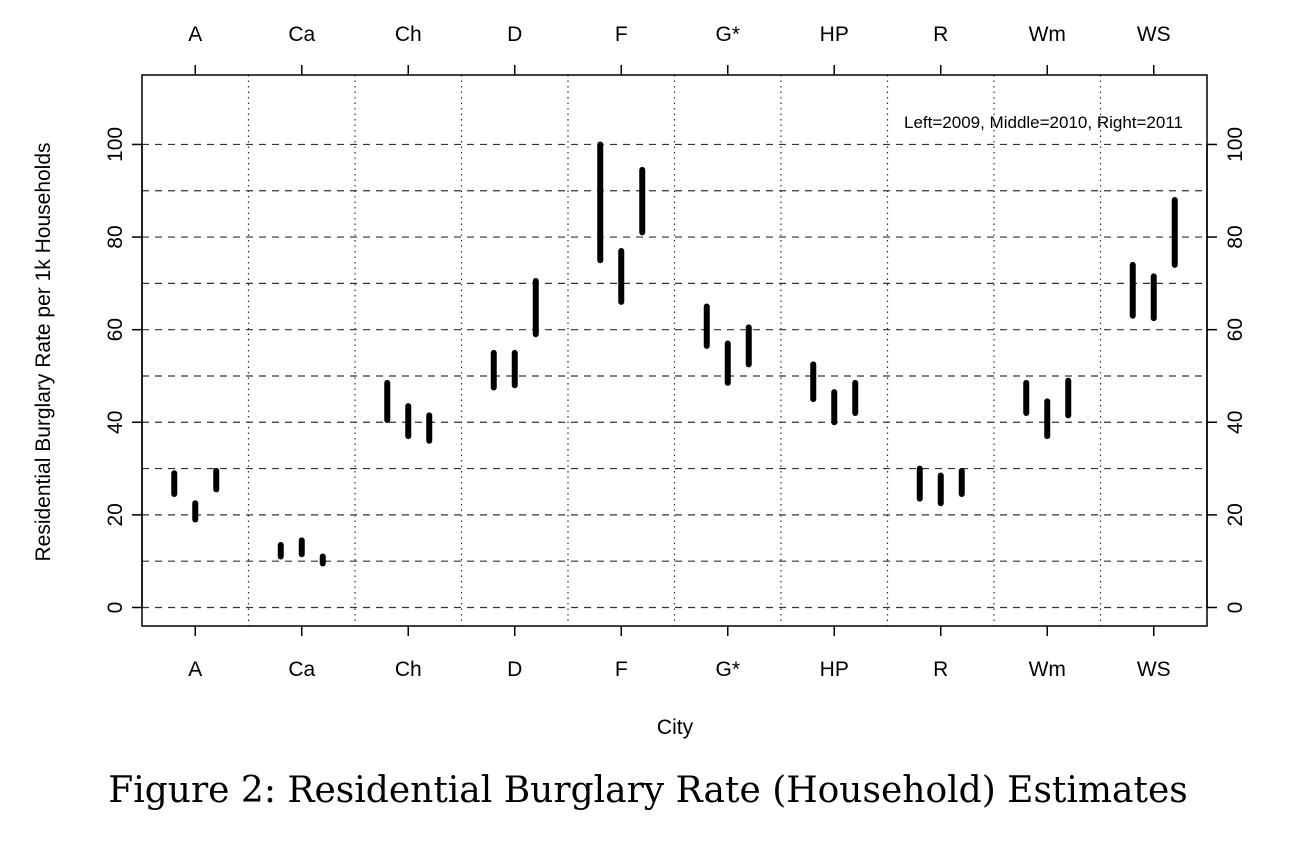  What do you see at coordinates (1235, 329) in the screenshot?
I see `y-tick-label-right: 60` at bounding box center [1235, 329].